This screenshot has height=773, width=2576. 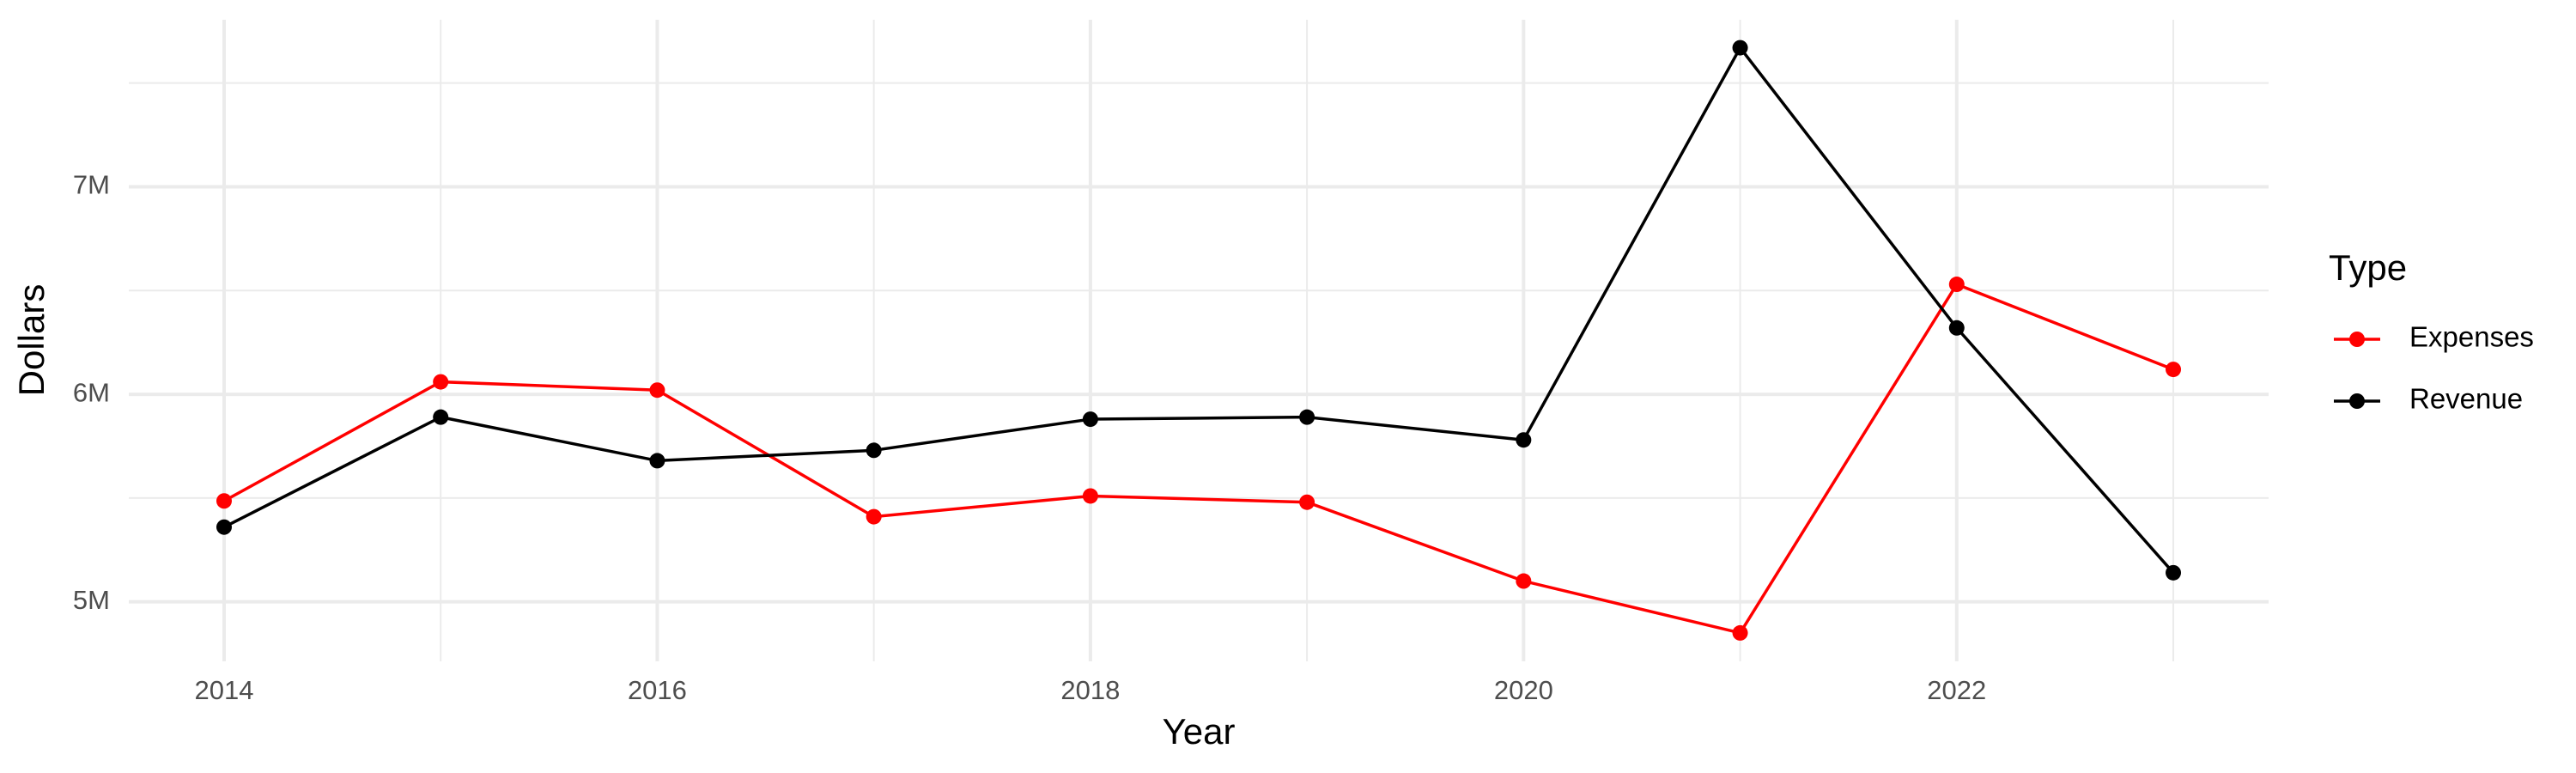 What do you see at coordinates (2368, 267) in the screenshot?
I see `legend-title: Type` at bounding box center [2368, 267].